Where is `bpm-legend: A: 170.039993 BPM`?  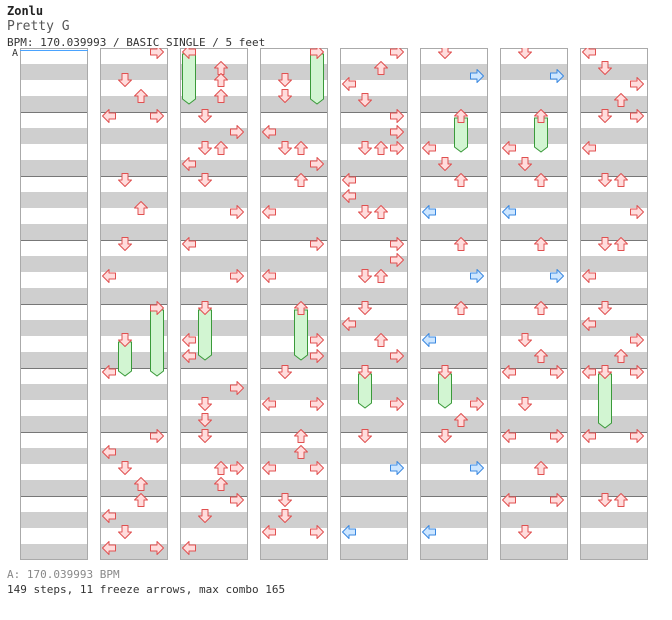 bpm-legend: A: 170.039993 BPM is located at coordinates (63, 574).